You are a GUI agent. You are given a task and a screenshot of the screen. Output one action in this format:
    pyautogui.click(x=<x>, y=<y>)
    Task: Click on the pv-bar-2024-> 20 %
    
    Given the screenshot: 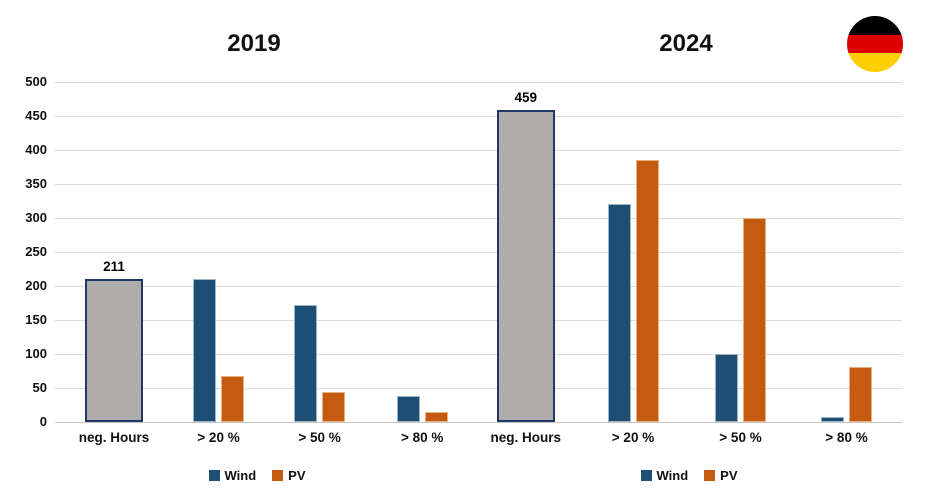 What is the action you would take?
    pyautogui.click(x=647, y=291)
    